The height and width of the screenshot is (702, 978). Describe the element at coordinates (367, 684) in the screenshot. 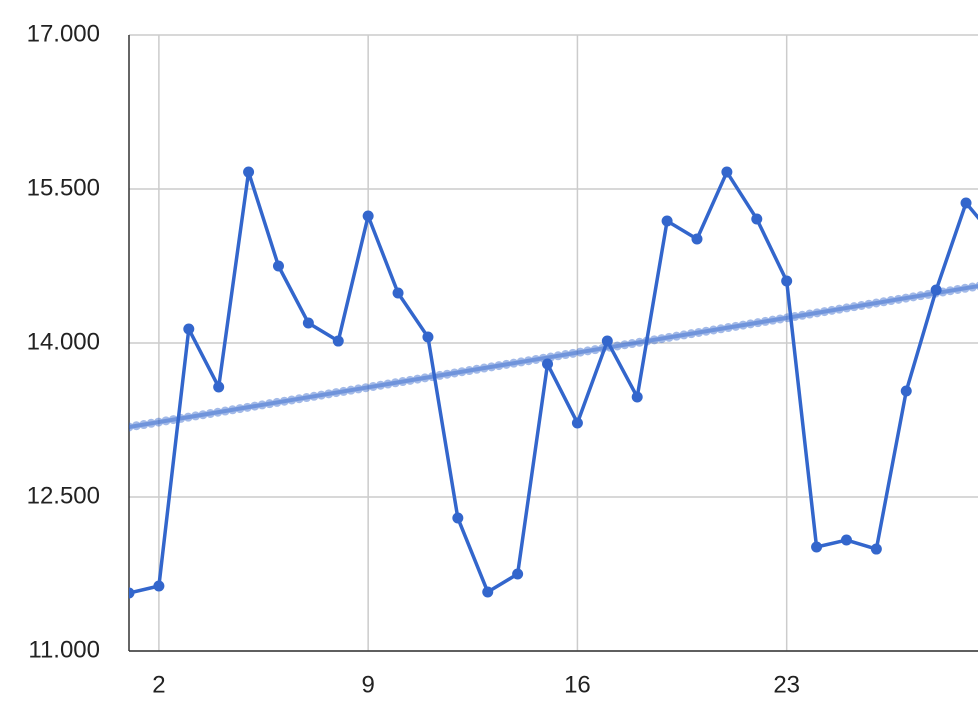

I see `x-tick-label: 9` at that location.